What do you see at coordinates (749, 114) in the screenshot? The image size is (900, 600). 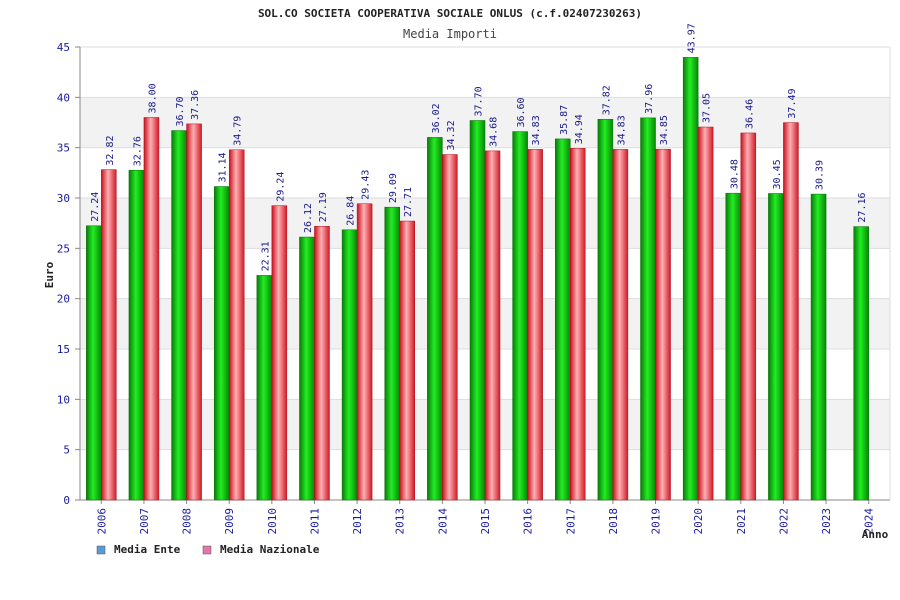 I see `data-label: 36.46` at bounding box center [749, 114].